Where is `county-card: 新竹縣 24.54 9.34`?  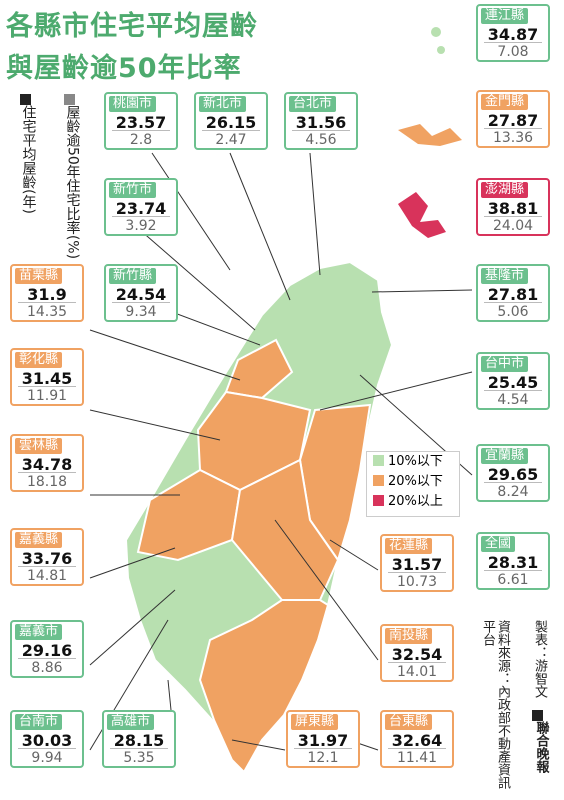 county-card: 新竹縣 24.54 9.34 is located at coordinates (141, 293).